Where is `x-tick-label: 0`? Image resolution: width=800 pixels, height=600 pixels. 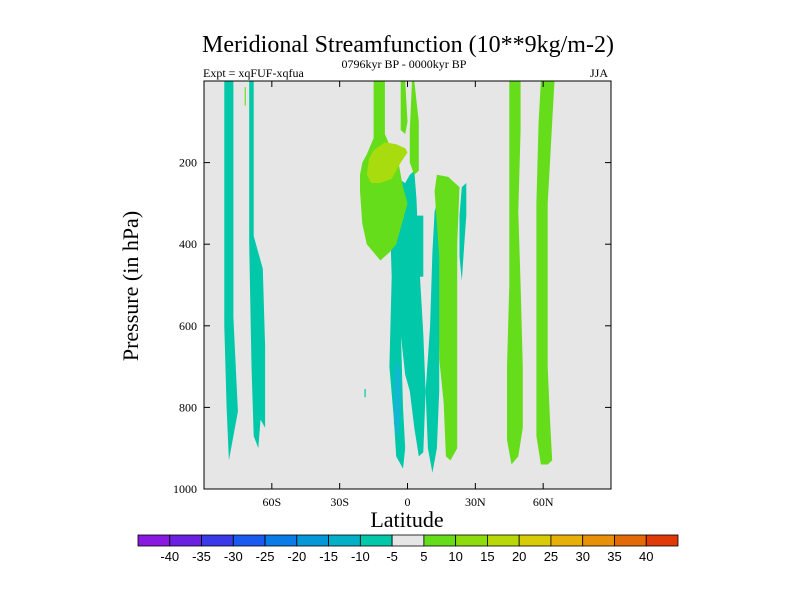
x-tick-label: 0 is located at coordinates (408, 502).